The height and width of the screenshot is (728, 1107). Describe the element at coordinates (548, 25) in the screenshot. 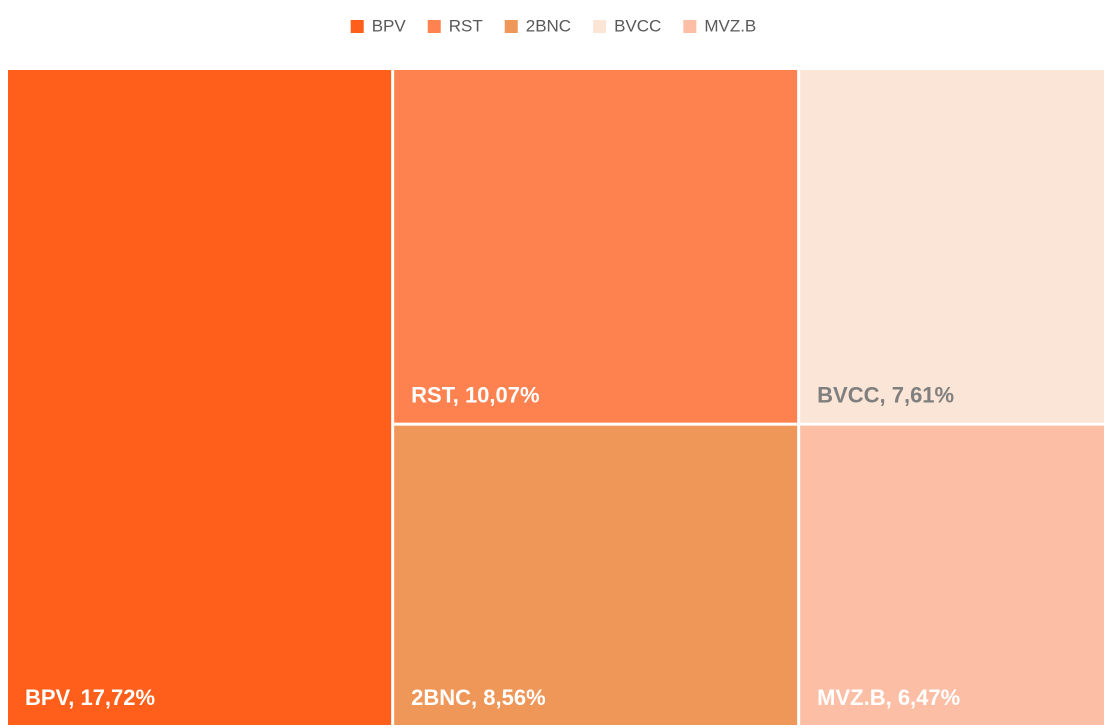

I see `legend-label: 2BNC` at that location.